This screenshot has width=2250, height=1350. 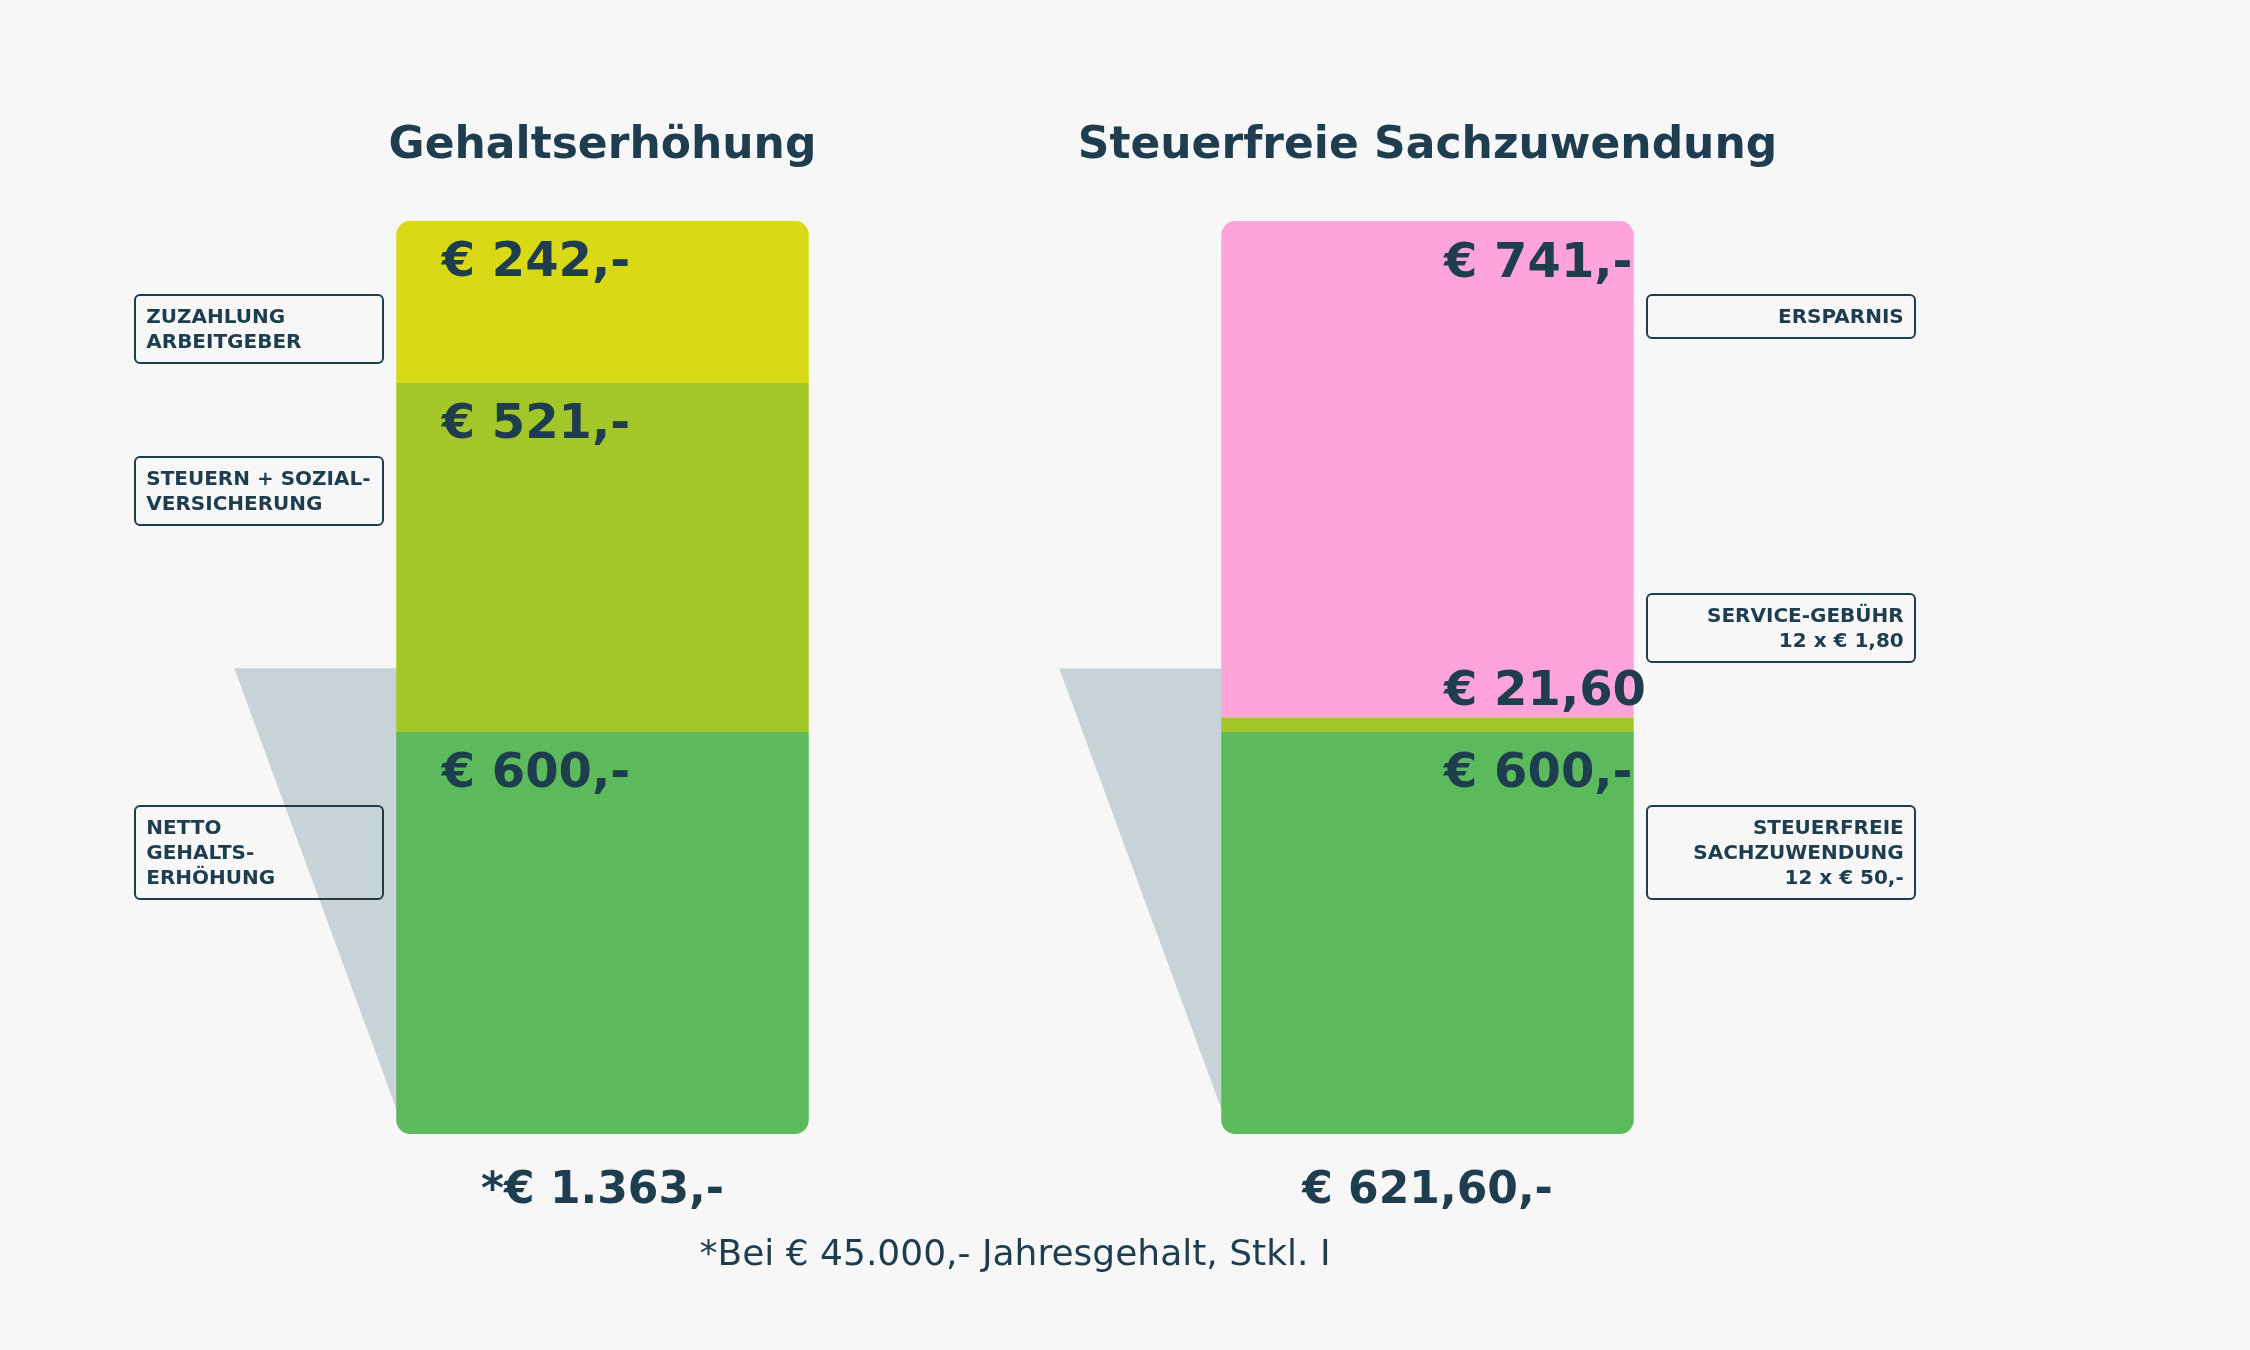 I want to click on callout-box: NETTO GEHALTS- ERHÖHUNG, so click(x=259, y=852).